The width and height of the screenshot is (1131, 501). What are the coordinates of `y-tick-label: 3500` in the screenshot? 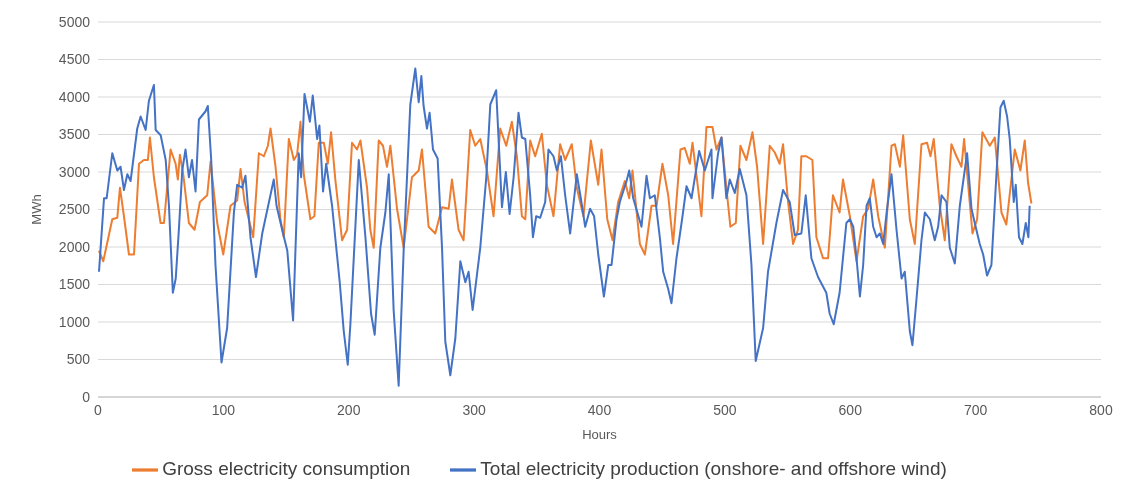 It's located at (74, 134).